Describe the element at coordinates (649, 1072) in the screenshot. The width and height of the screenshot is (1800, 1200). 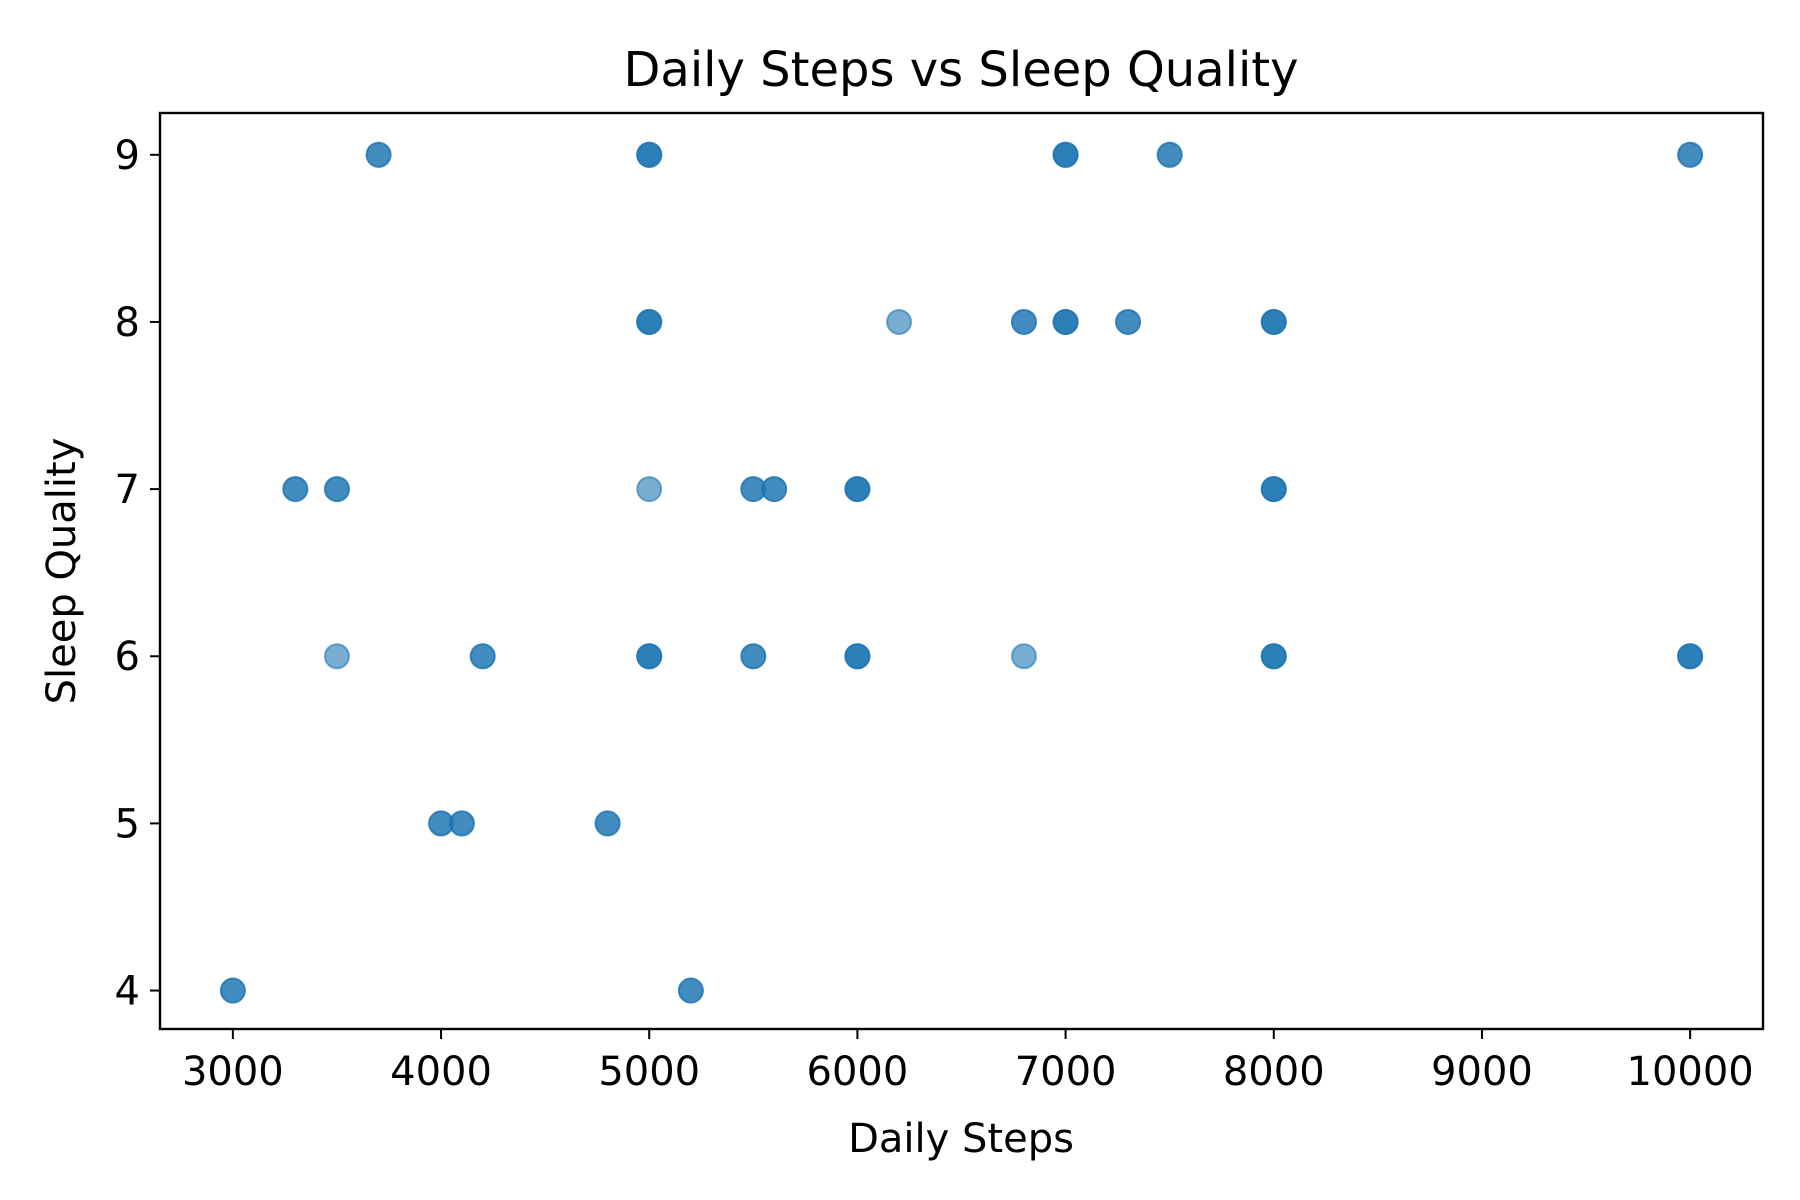
I see `x-tick-label: 5000` at that location.